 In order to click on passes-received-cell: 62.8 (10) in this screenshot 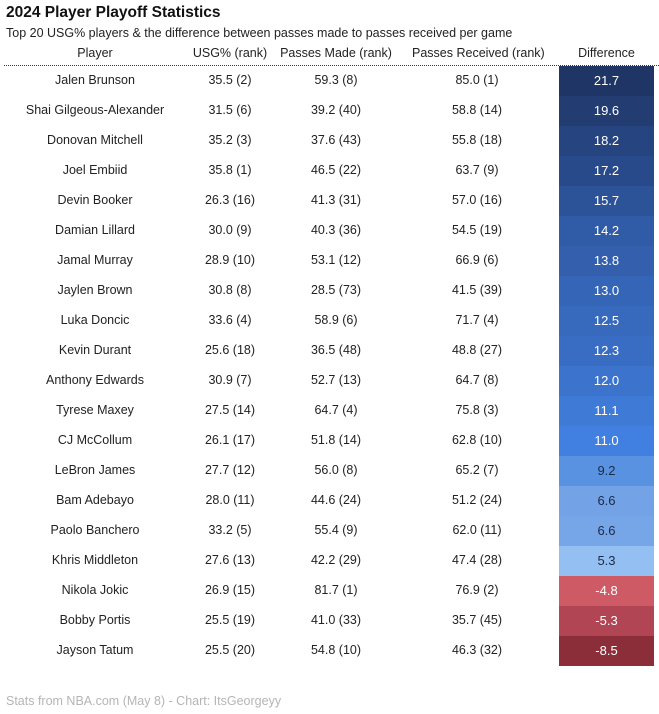, I will do `click(477, 440)`.